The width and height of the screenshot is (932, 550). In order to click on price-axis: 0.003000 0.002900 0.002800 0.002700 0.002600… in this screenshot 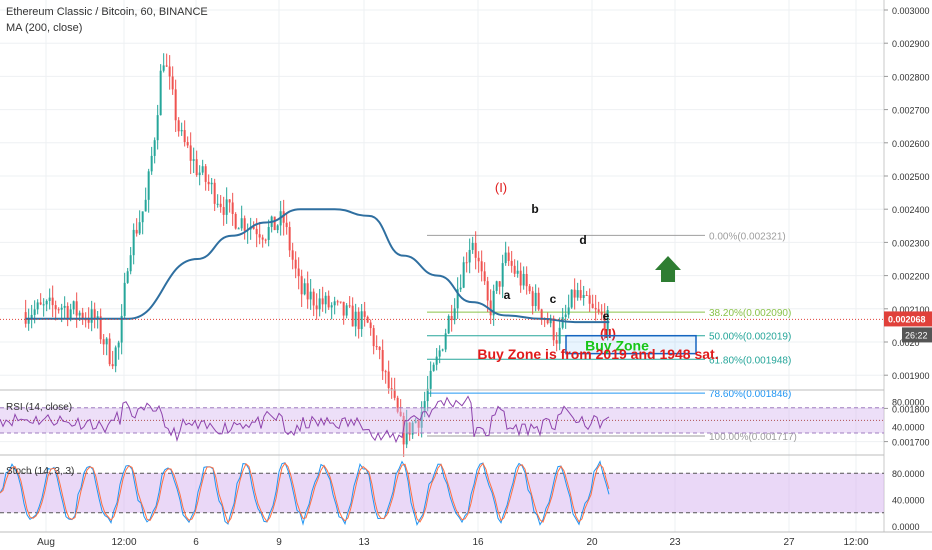, I will do `click(907, 227)`.